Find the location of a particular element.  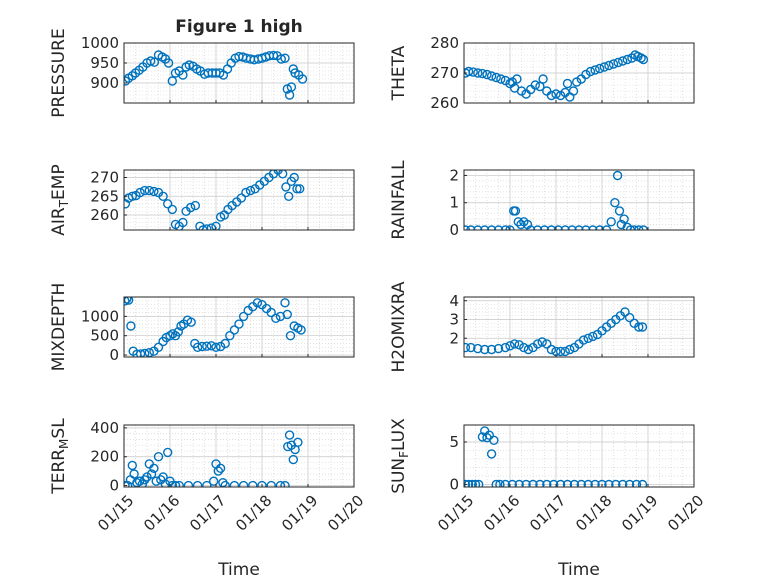

mixdepth-series is located at coordinates (215, 327).